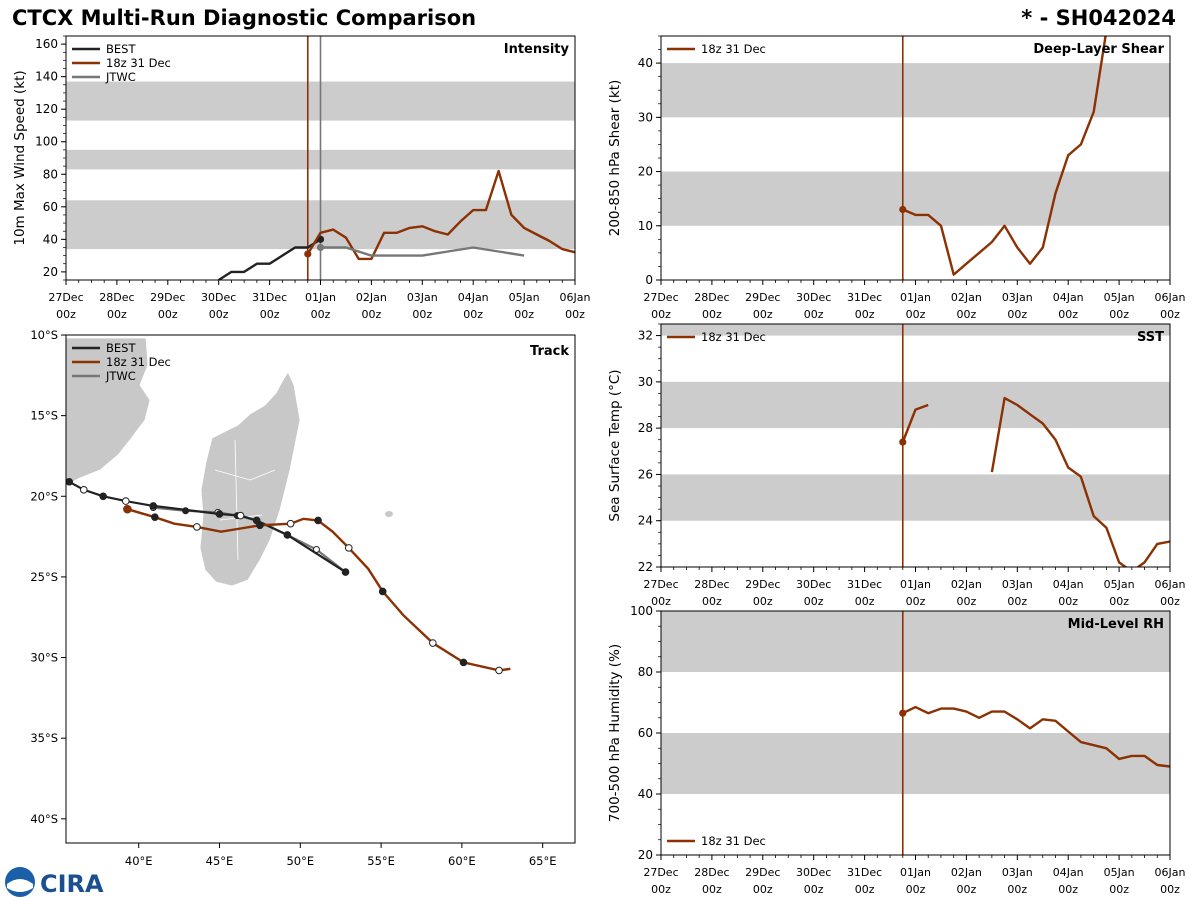  What do you see at coordinates (543, 861) in the screenshot?
I see `lon-tick-label: 65°E` at bounding box center [543, 861].